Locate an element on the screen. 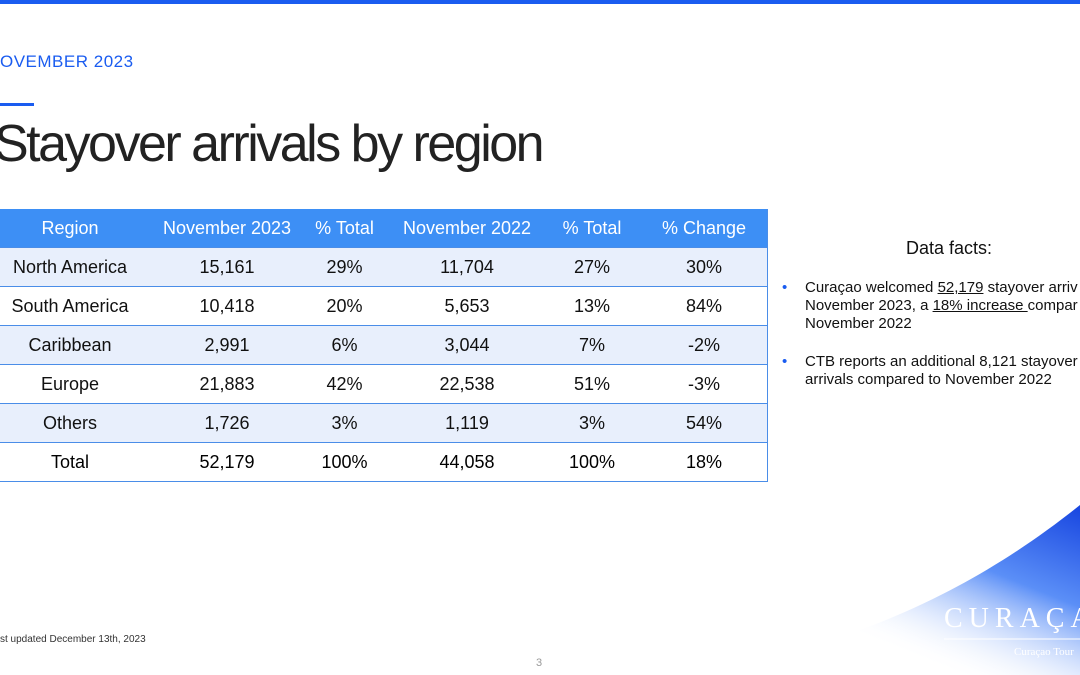 The width and height of the screenshot is (1080, 675). table-row: Caribbean 2,991 6% 3,044 7% -2% is located at coordinates (384, 345).